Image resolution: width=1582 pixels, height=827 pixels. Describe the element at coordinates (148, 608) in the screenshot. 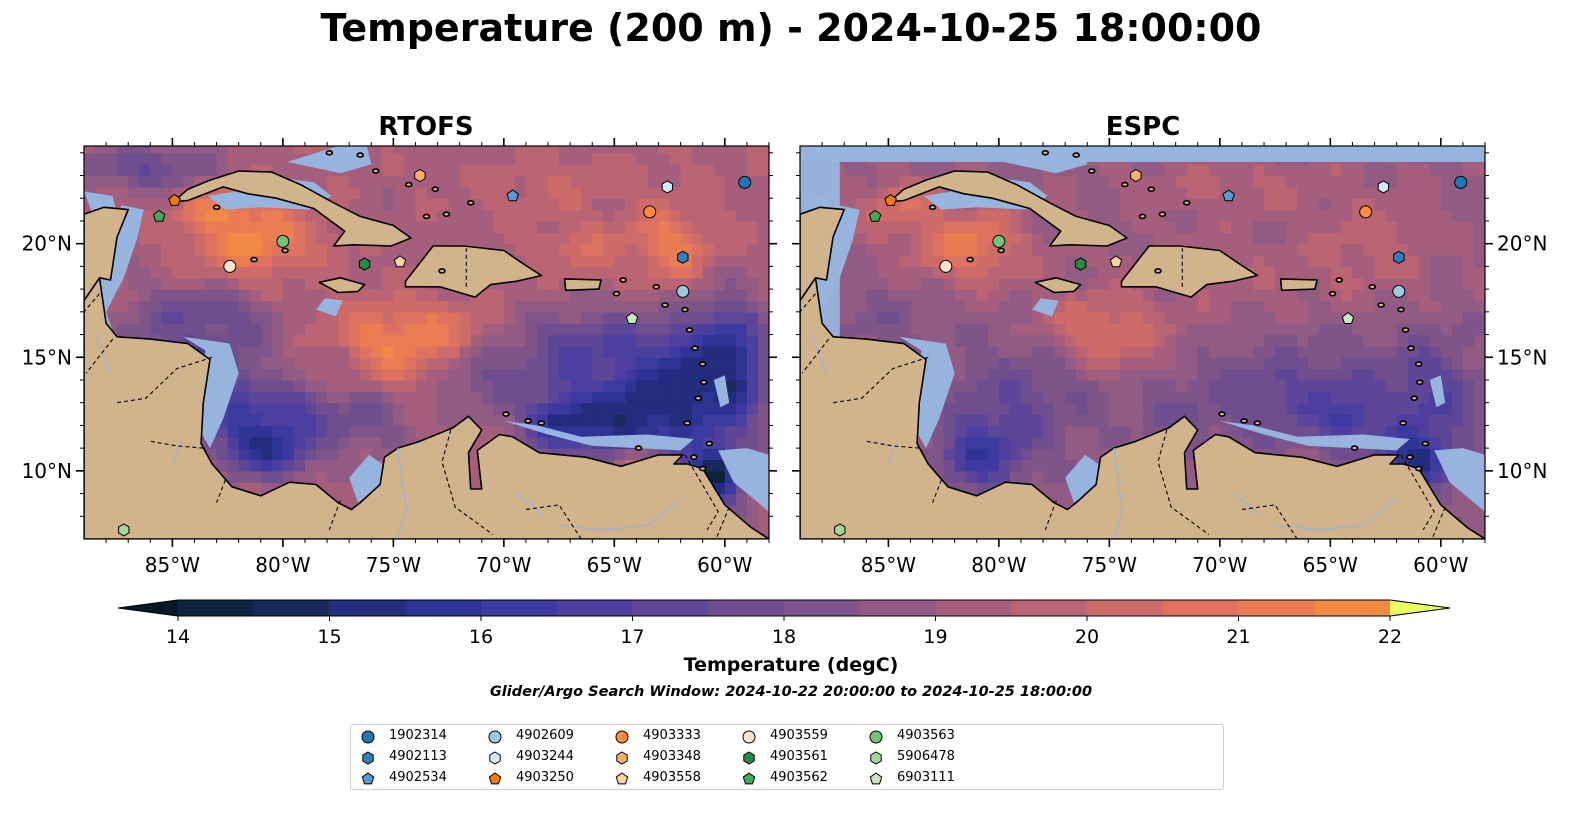

I see `colorbar-under-arrow` at that location.